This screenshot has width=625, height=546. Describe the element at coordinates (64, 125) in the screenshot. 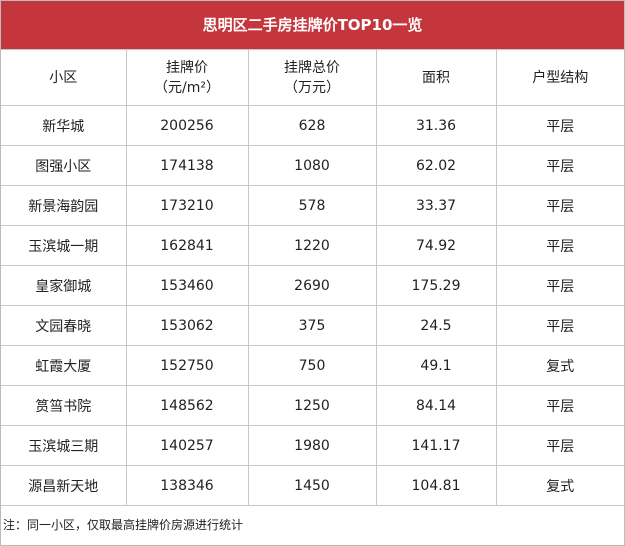

I see `table-cell: 新华城` at that location.